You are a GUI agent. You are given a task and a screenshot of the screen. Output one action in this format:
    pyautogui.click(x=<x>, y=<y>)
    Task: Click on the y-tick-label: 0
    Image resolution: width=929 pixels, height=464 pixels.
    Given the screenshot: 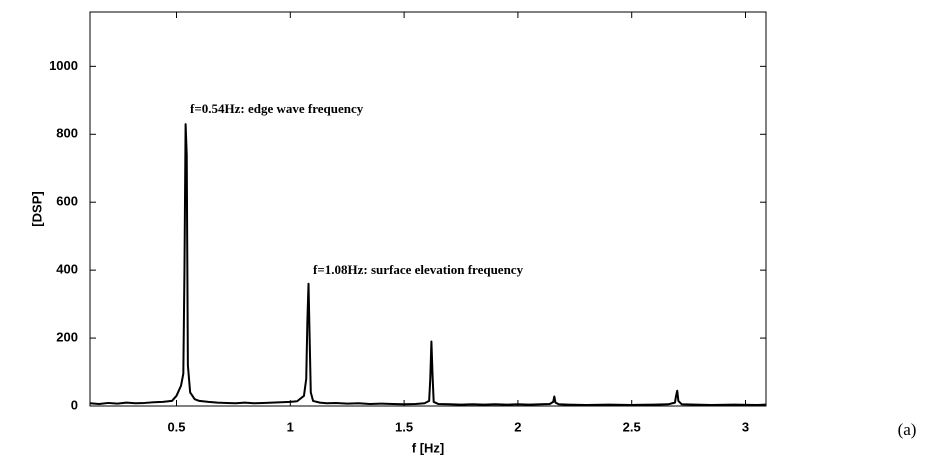 What is the action you would take?
    pyautogui.click(x=74, y=404)
    